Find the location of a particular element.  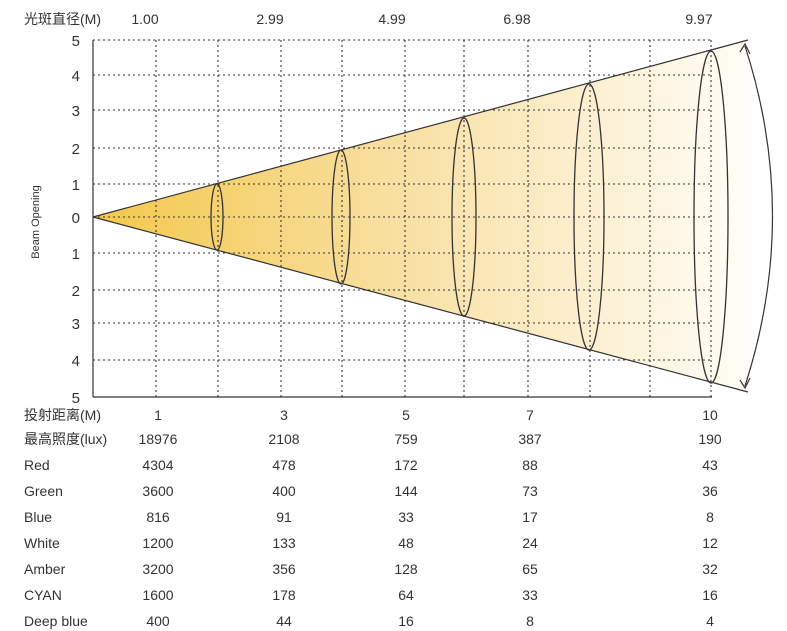

table-cell: 387 is located at coordinates (530, 439).